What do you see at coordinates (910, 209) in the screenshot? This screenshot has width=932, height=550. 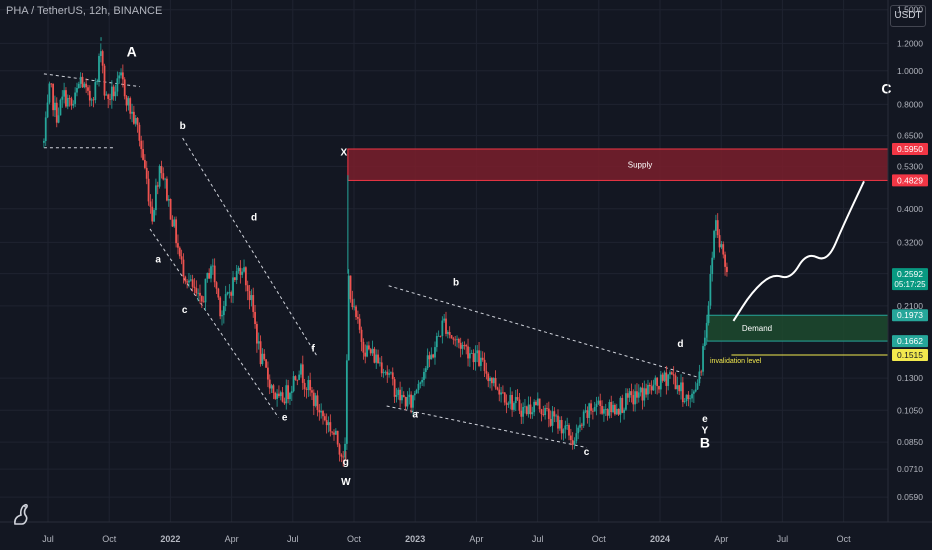 I see `price-tick-label: 0.4000` at bounding box center [910, 209].